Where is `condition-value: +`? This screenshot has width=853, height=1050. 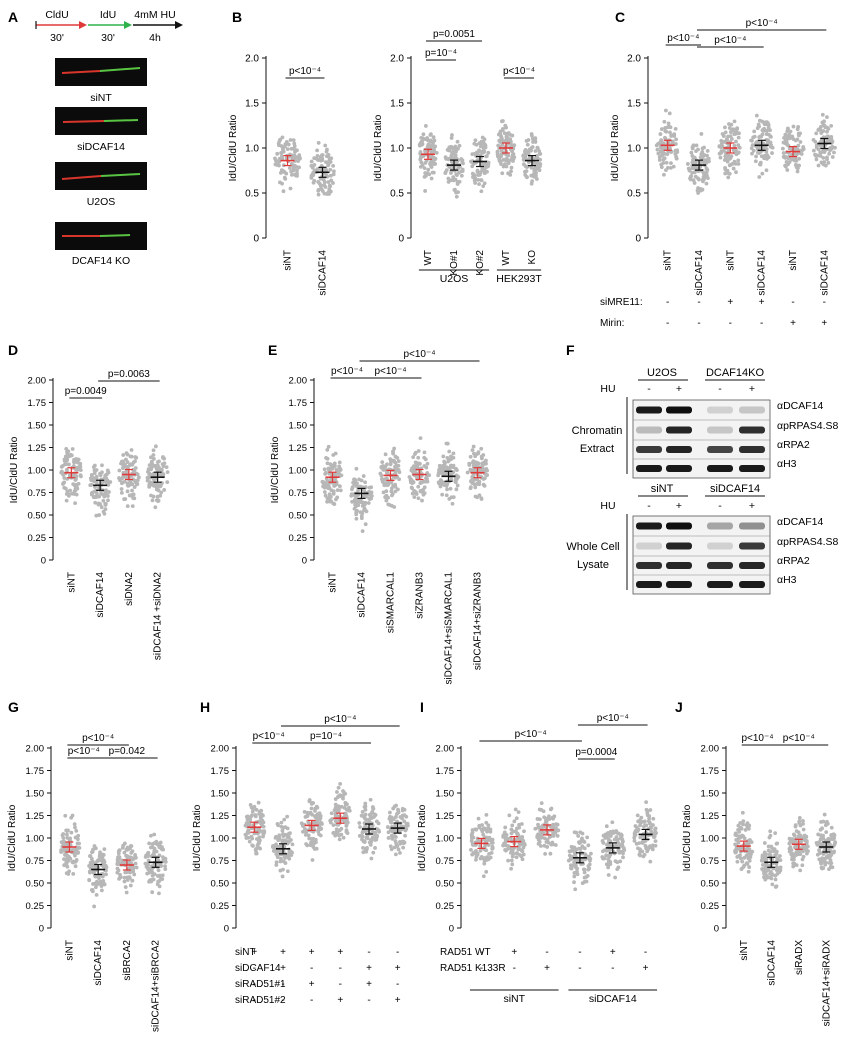 condition-value: + is located at coordinates (646, 968).